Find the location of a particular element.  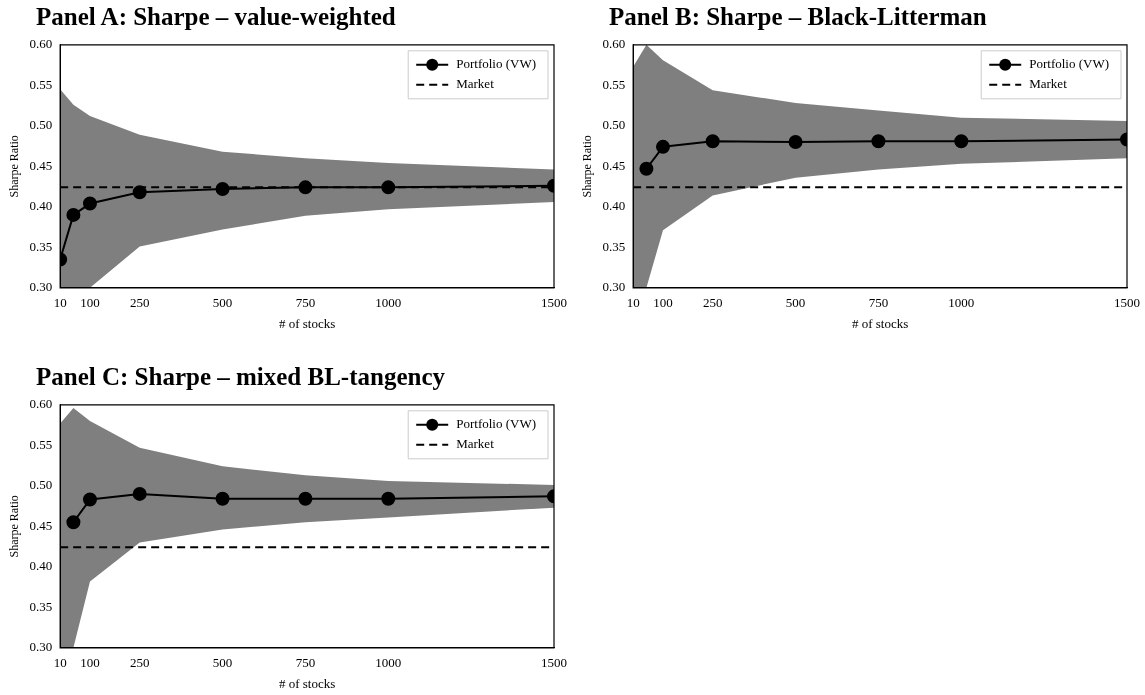

chart-title: Panel A: Sharpe – value-weighted is located at coordinates (216, 17).